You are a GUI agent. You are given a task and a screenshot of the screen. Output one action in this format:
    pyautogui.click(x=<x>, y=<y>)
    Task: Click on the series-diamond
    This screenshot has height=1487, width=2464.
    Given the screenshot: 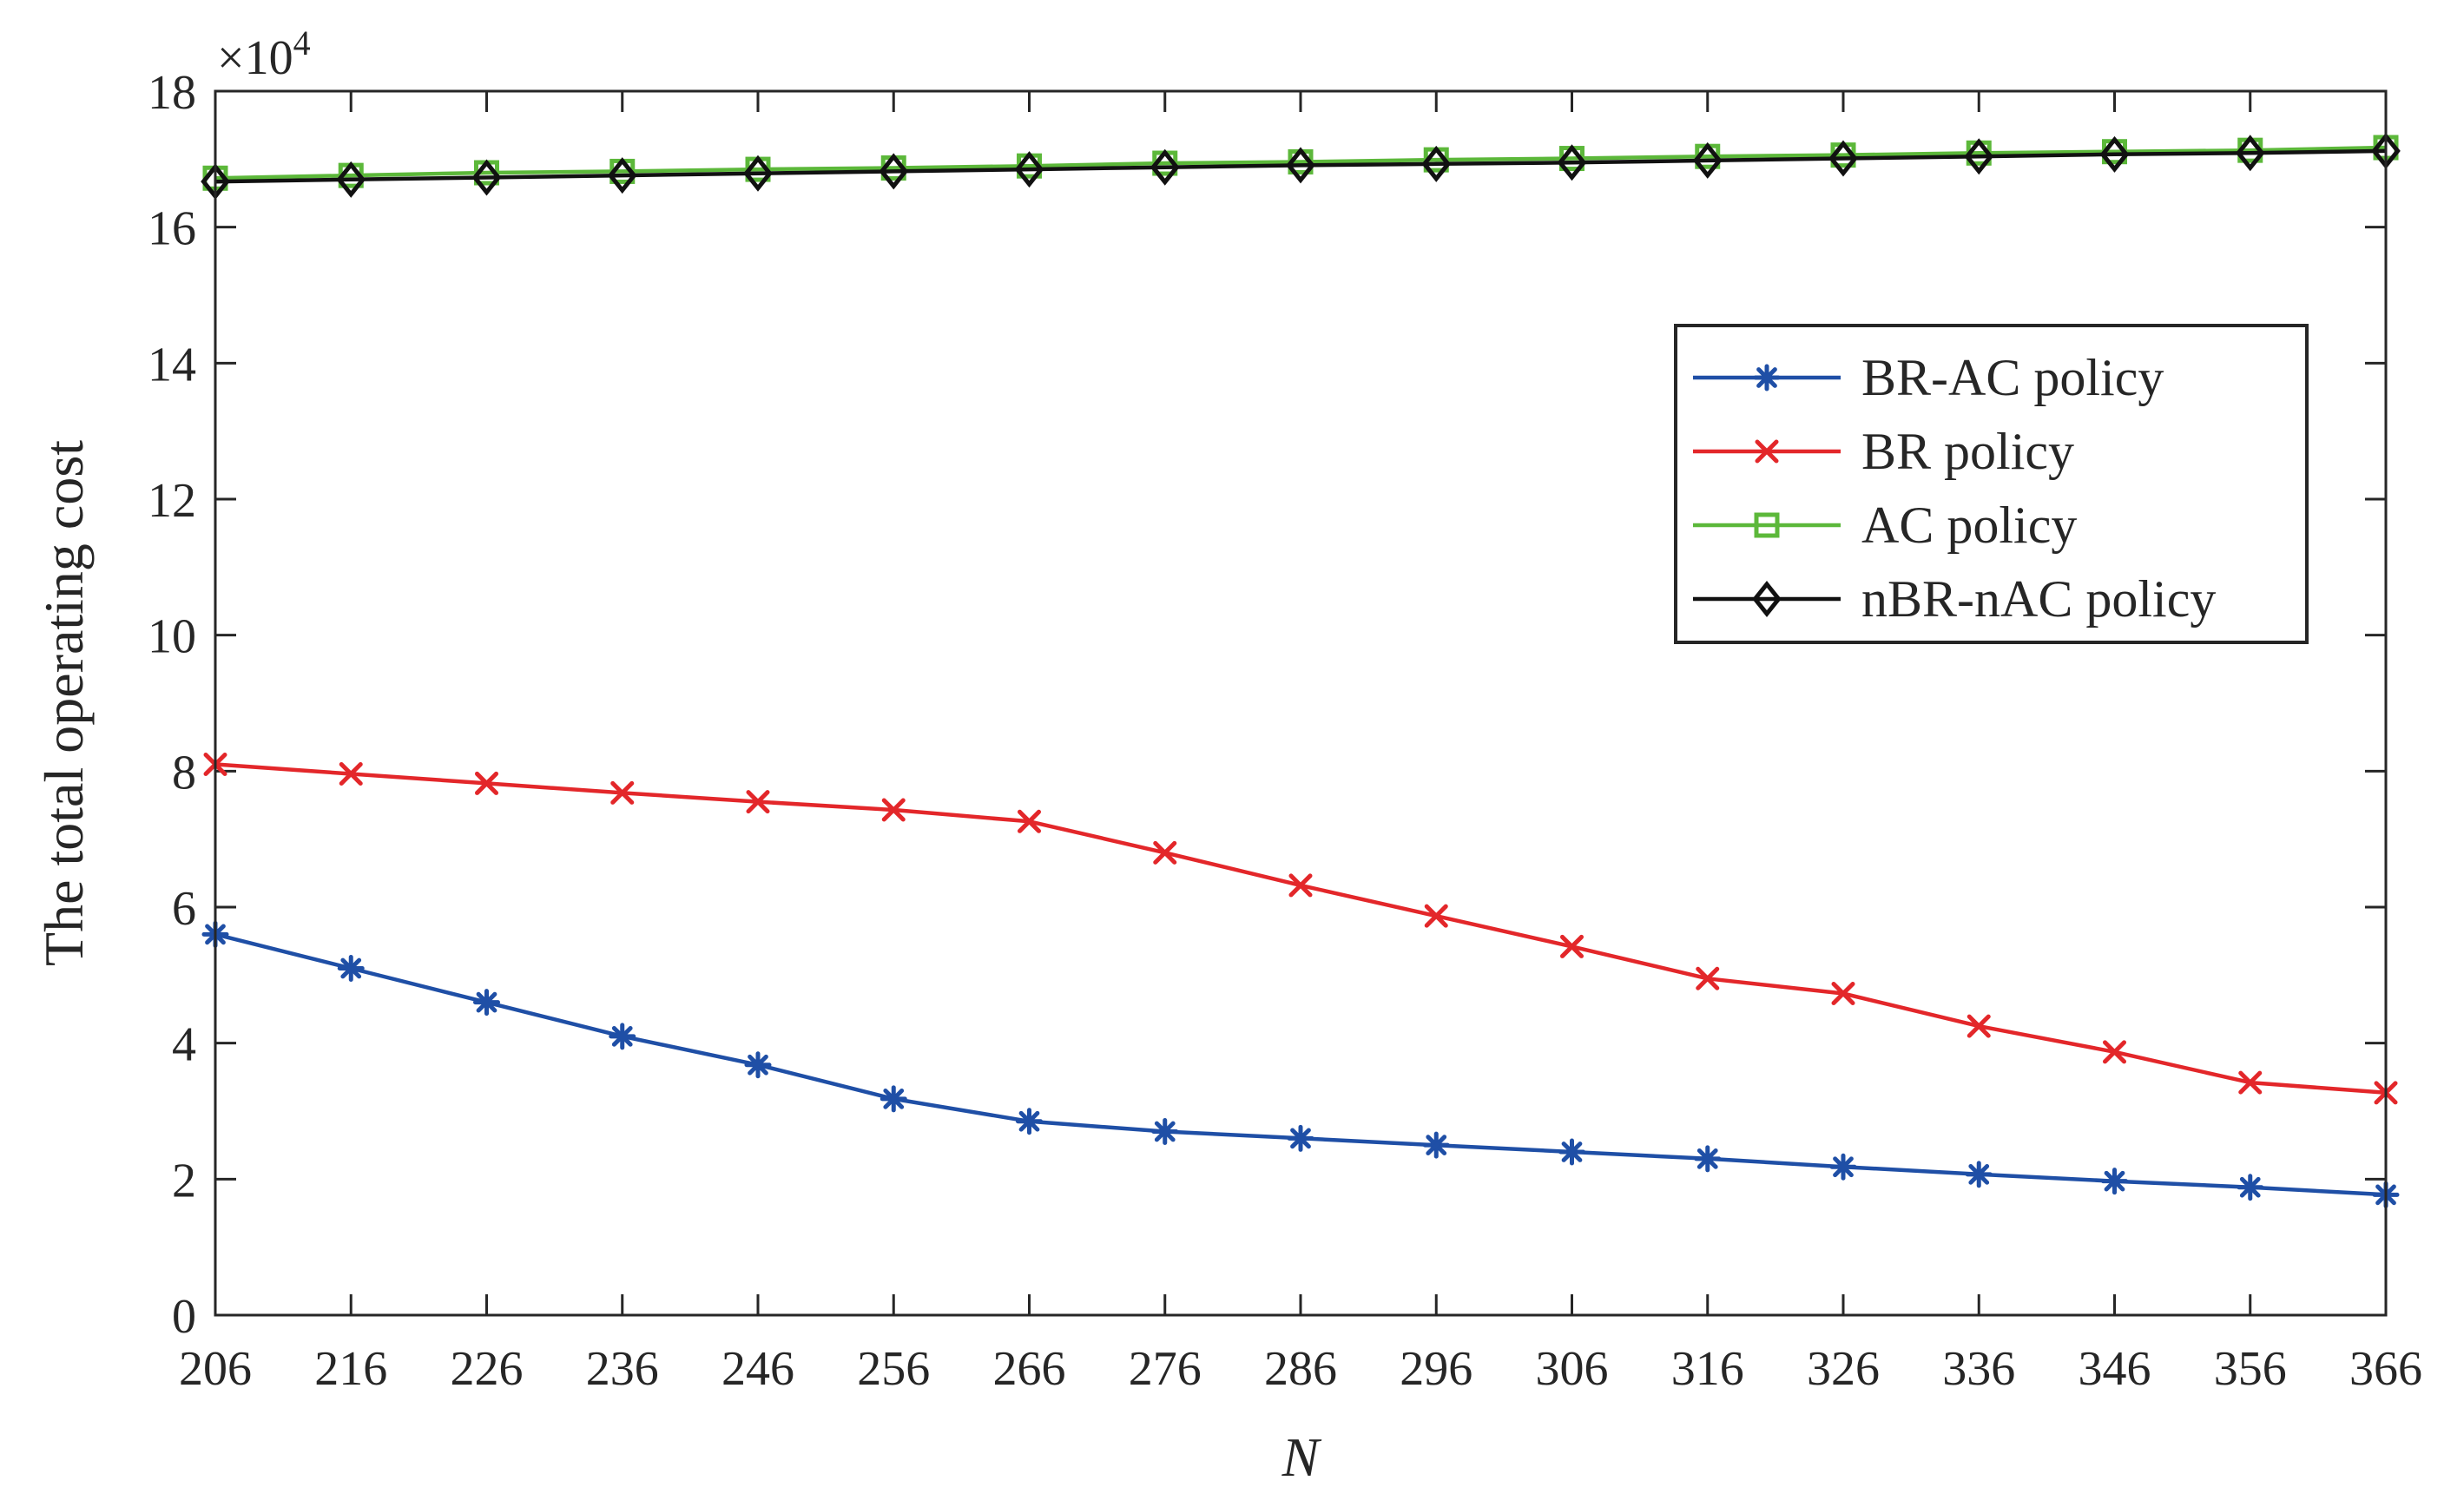 What is the action you would take?
    pyautogui.click(x=1301, y=166)
    